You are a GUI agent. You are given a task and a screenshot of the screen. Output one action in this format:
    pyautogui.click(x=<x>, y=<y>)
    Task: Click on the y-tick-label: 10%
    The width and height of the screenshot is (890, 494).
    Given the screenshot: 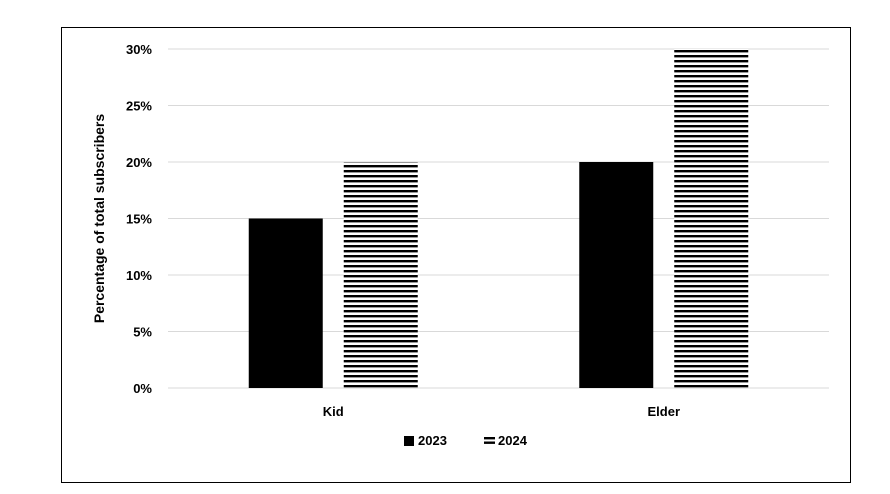 What is the action you would take?
    pyautogui.click(x=139, y=275)
    